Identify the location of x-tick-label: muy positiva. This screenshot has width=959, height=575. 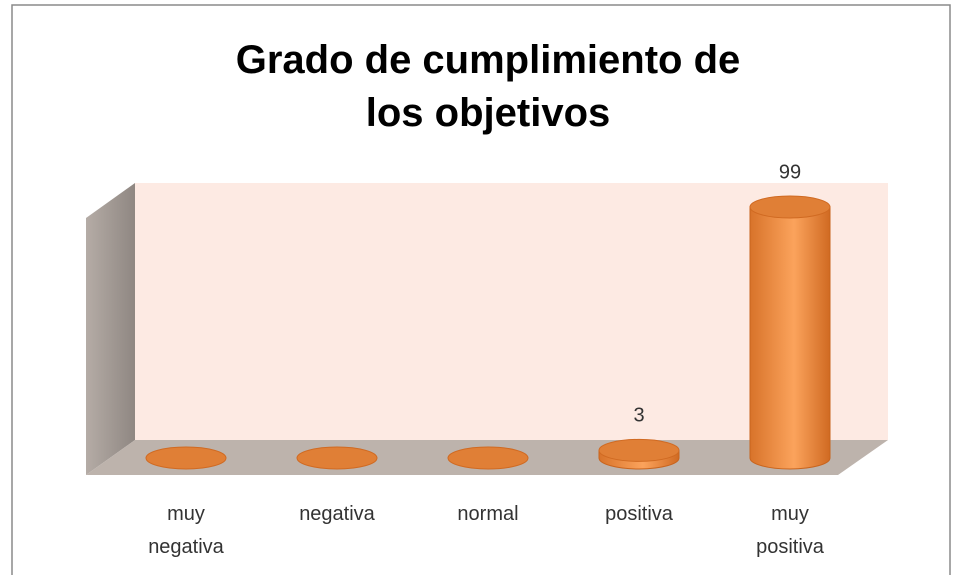
(790, 530).